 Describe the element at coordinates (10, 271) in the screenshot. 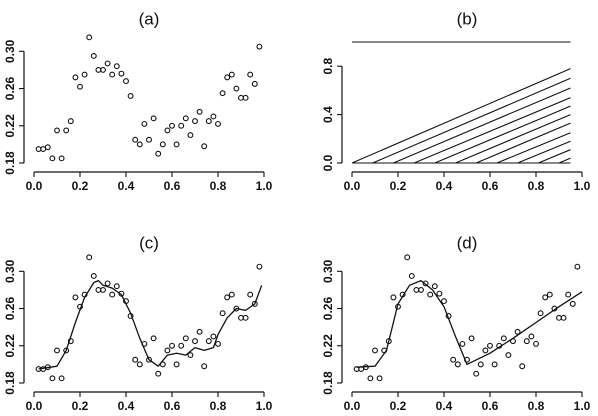

I see `y-tick-label-c: 0.30` at that location.